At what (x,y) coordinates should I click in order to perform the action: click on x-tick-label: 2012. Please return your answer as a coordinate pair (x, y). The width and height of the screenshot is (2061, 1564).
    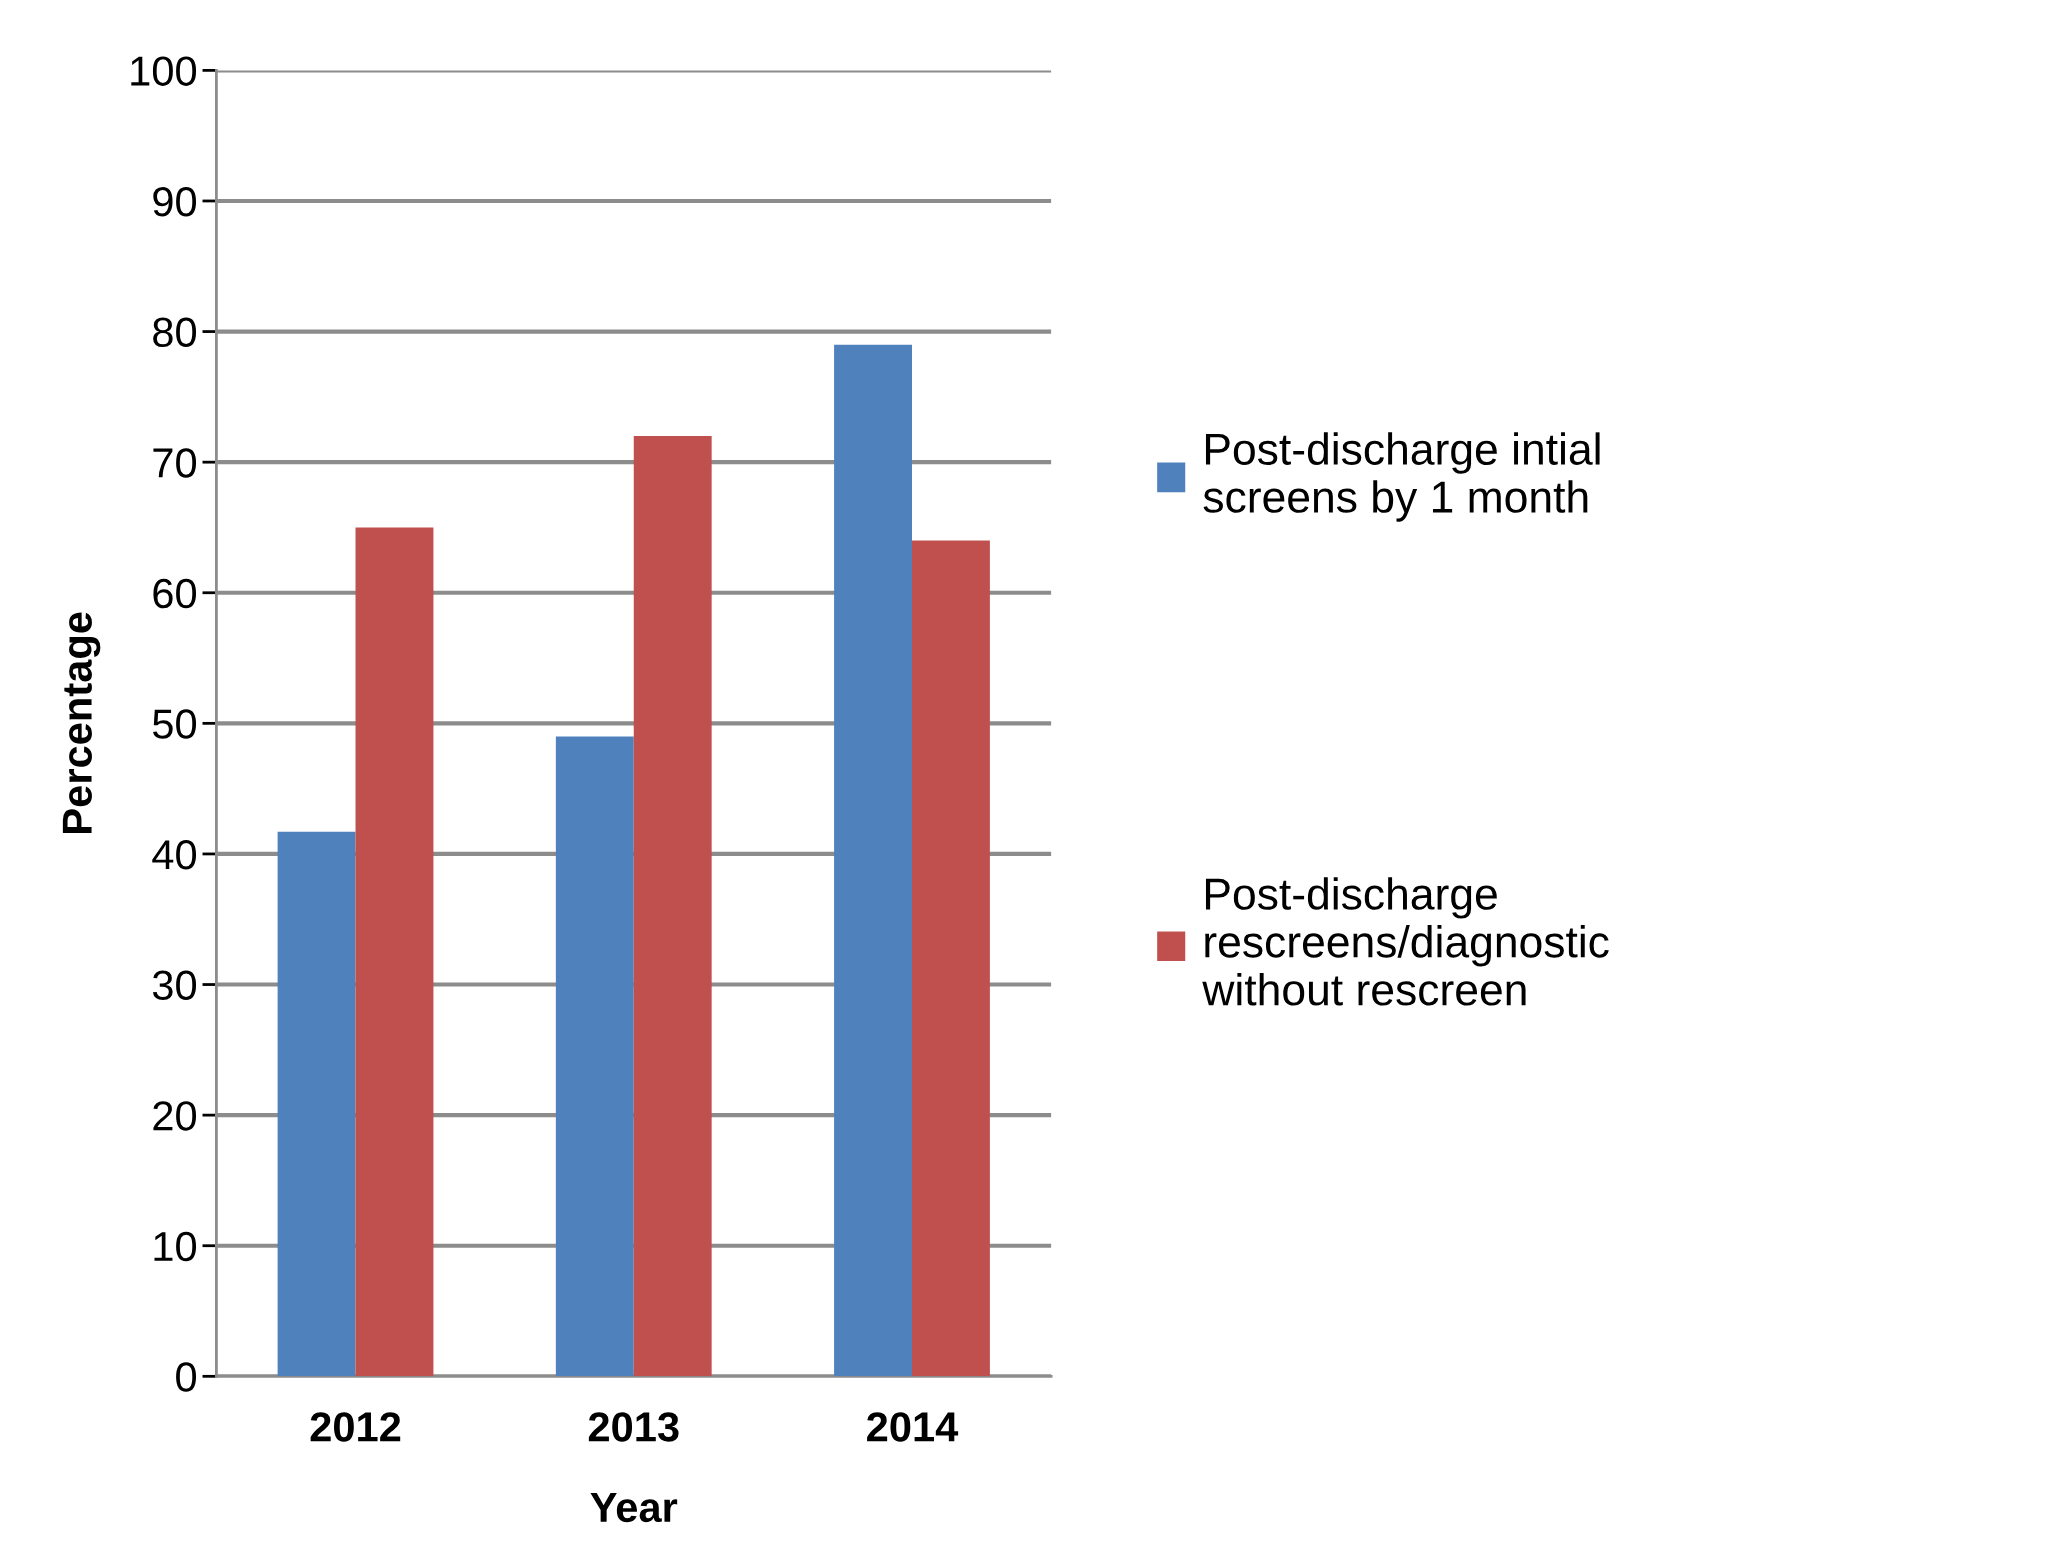
    Looking at the image, I should click on (355, 1427).